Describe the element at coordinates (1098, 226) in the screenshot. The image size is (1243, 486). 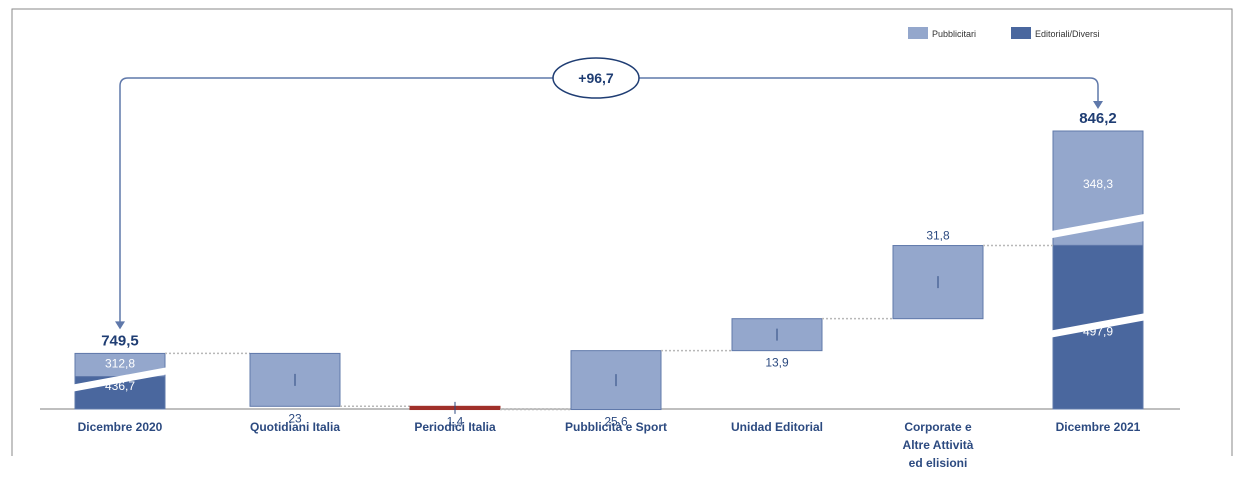
I see `axis-break-end-top` at that location.